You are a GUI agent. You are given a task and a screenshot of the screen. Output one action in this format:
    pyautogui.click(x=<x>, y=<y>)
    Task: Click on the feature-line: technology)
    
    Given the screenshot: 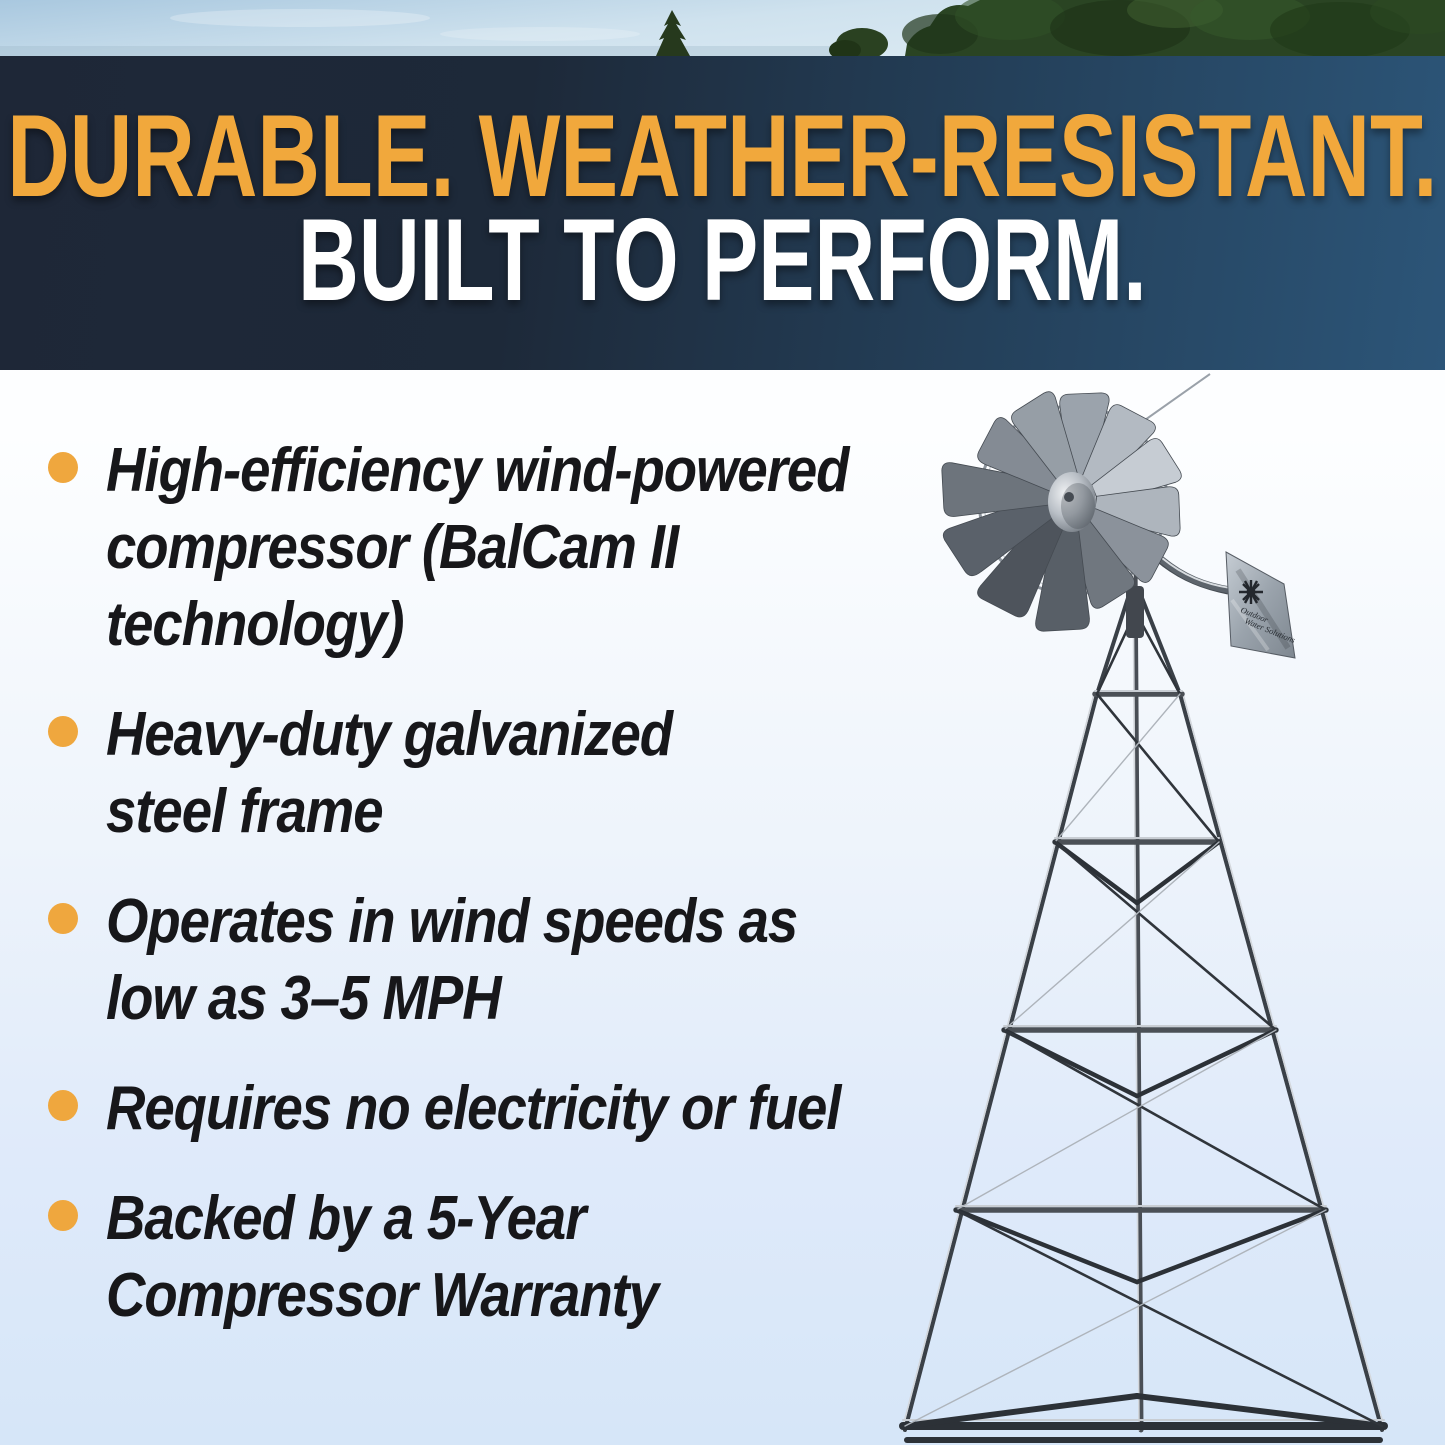 What is the action you would take?
    pyautogui.click(x=255, y=624)
    